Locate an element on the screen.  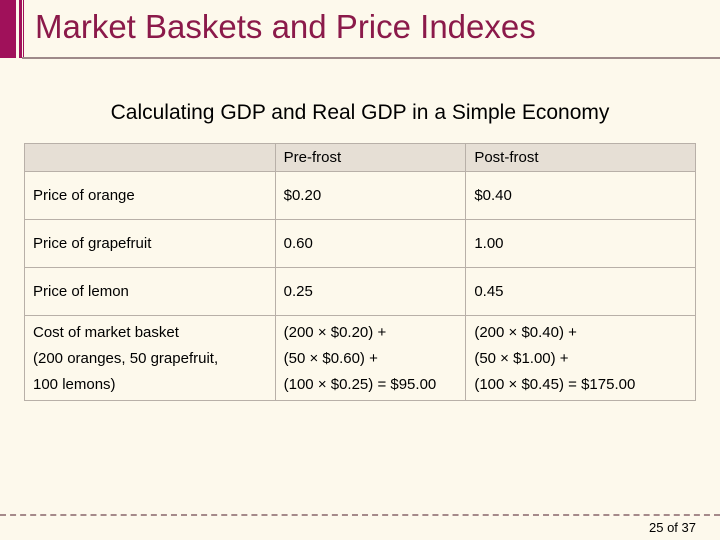
label-line: (200 oranges, 50 grapefruit, is located at coordinates (126, 358).